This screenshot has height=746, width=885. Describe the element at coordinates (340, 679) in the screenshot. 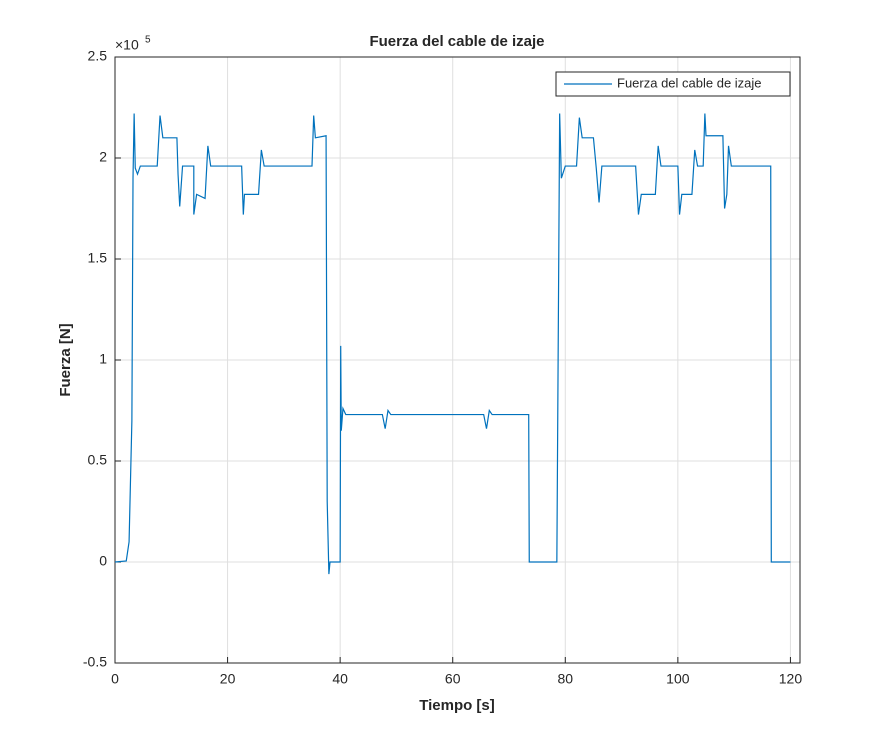

I see `x-tick-label: 40` at that location.